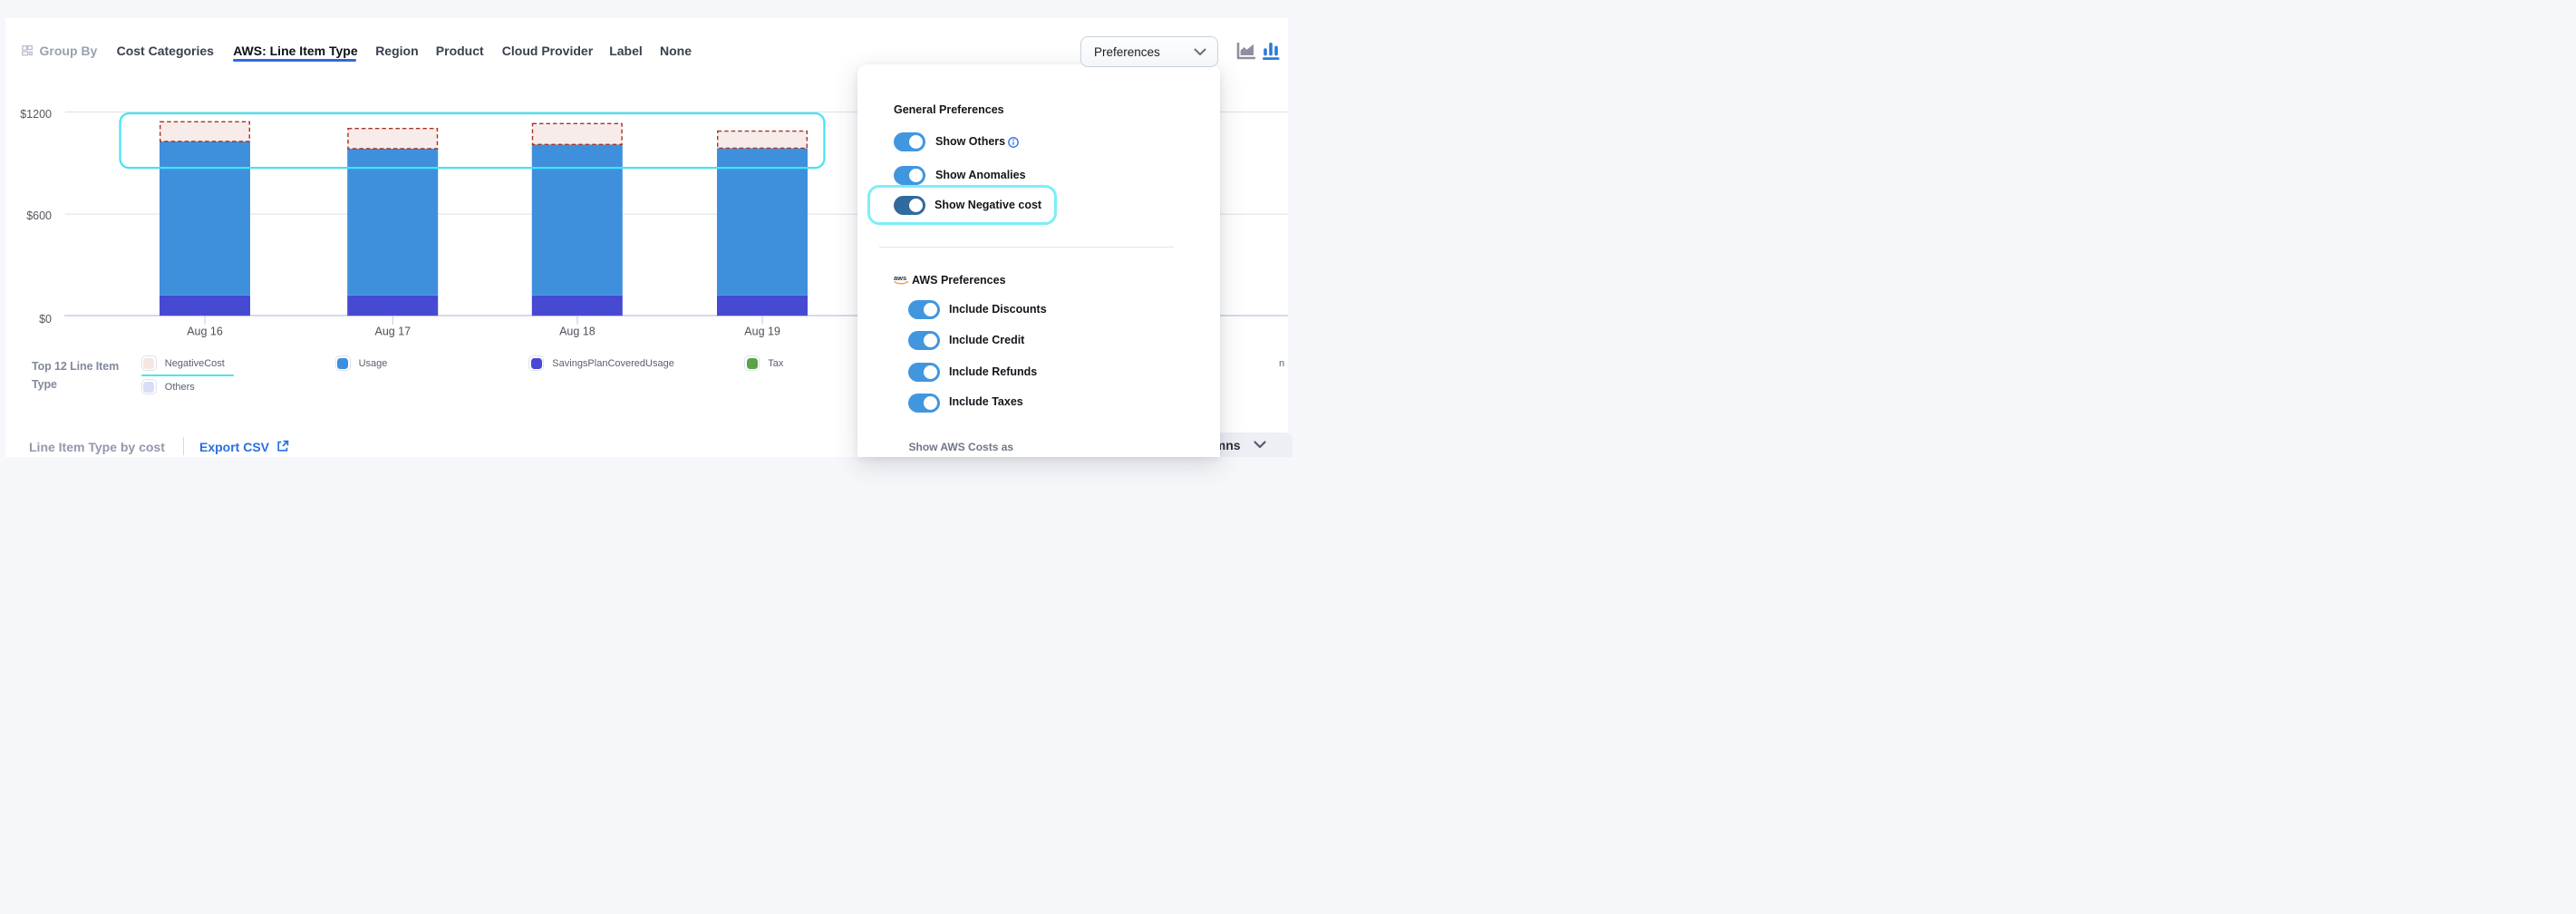 Image resolution: width=2576 pixels, height=914 pixels. Describe the element at coordinates (36, 114) in the screenshot. I see `svg-text: $1200` at that location.